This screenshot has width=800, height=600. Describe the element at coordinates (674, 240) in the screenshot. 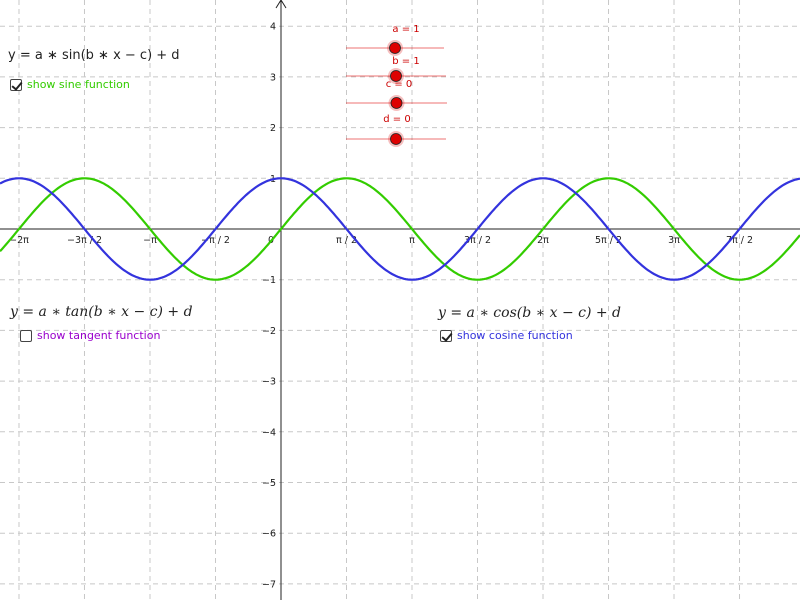

I see `x-tick-label: 3π` at that location.